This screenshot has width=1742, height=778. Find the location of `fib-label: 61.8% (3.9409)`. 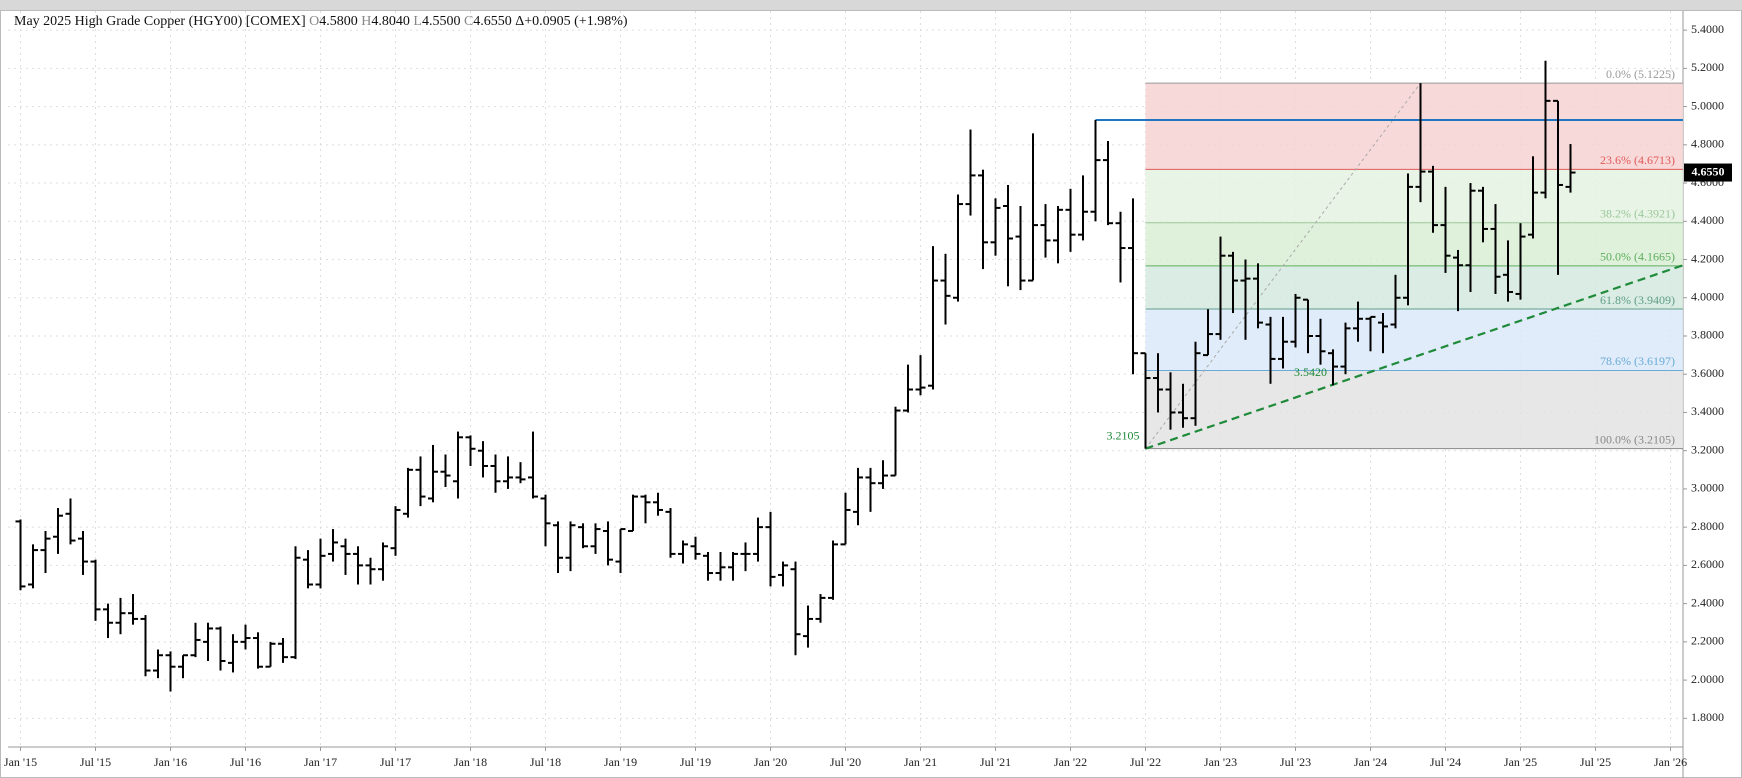

fib-label: 61.8% (3.9409) is located at coordinates (1637, 300).